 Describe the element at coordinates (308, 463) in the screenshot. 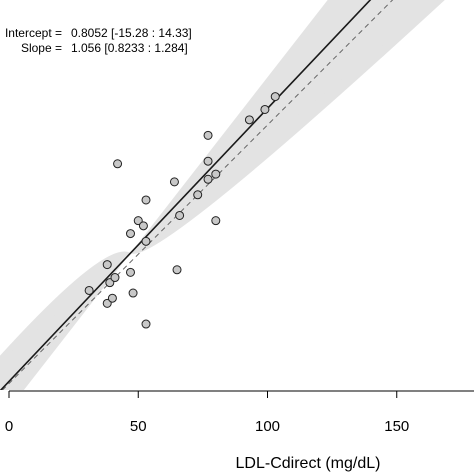

I see `x-axis-label: LDL-Cdirect (mg/dL)` at that location.